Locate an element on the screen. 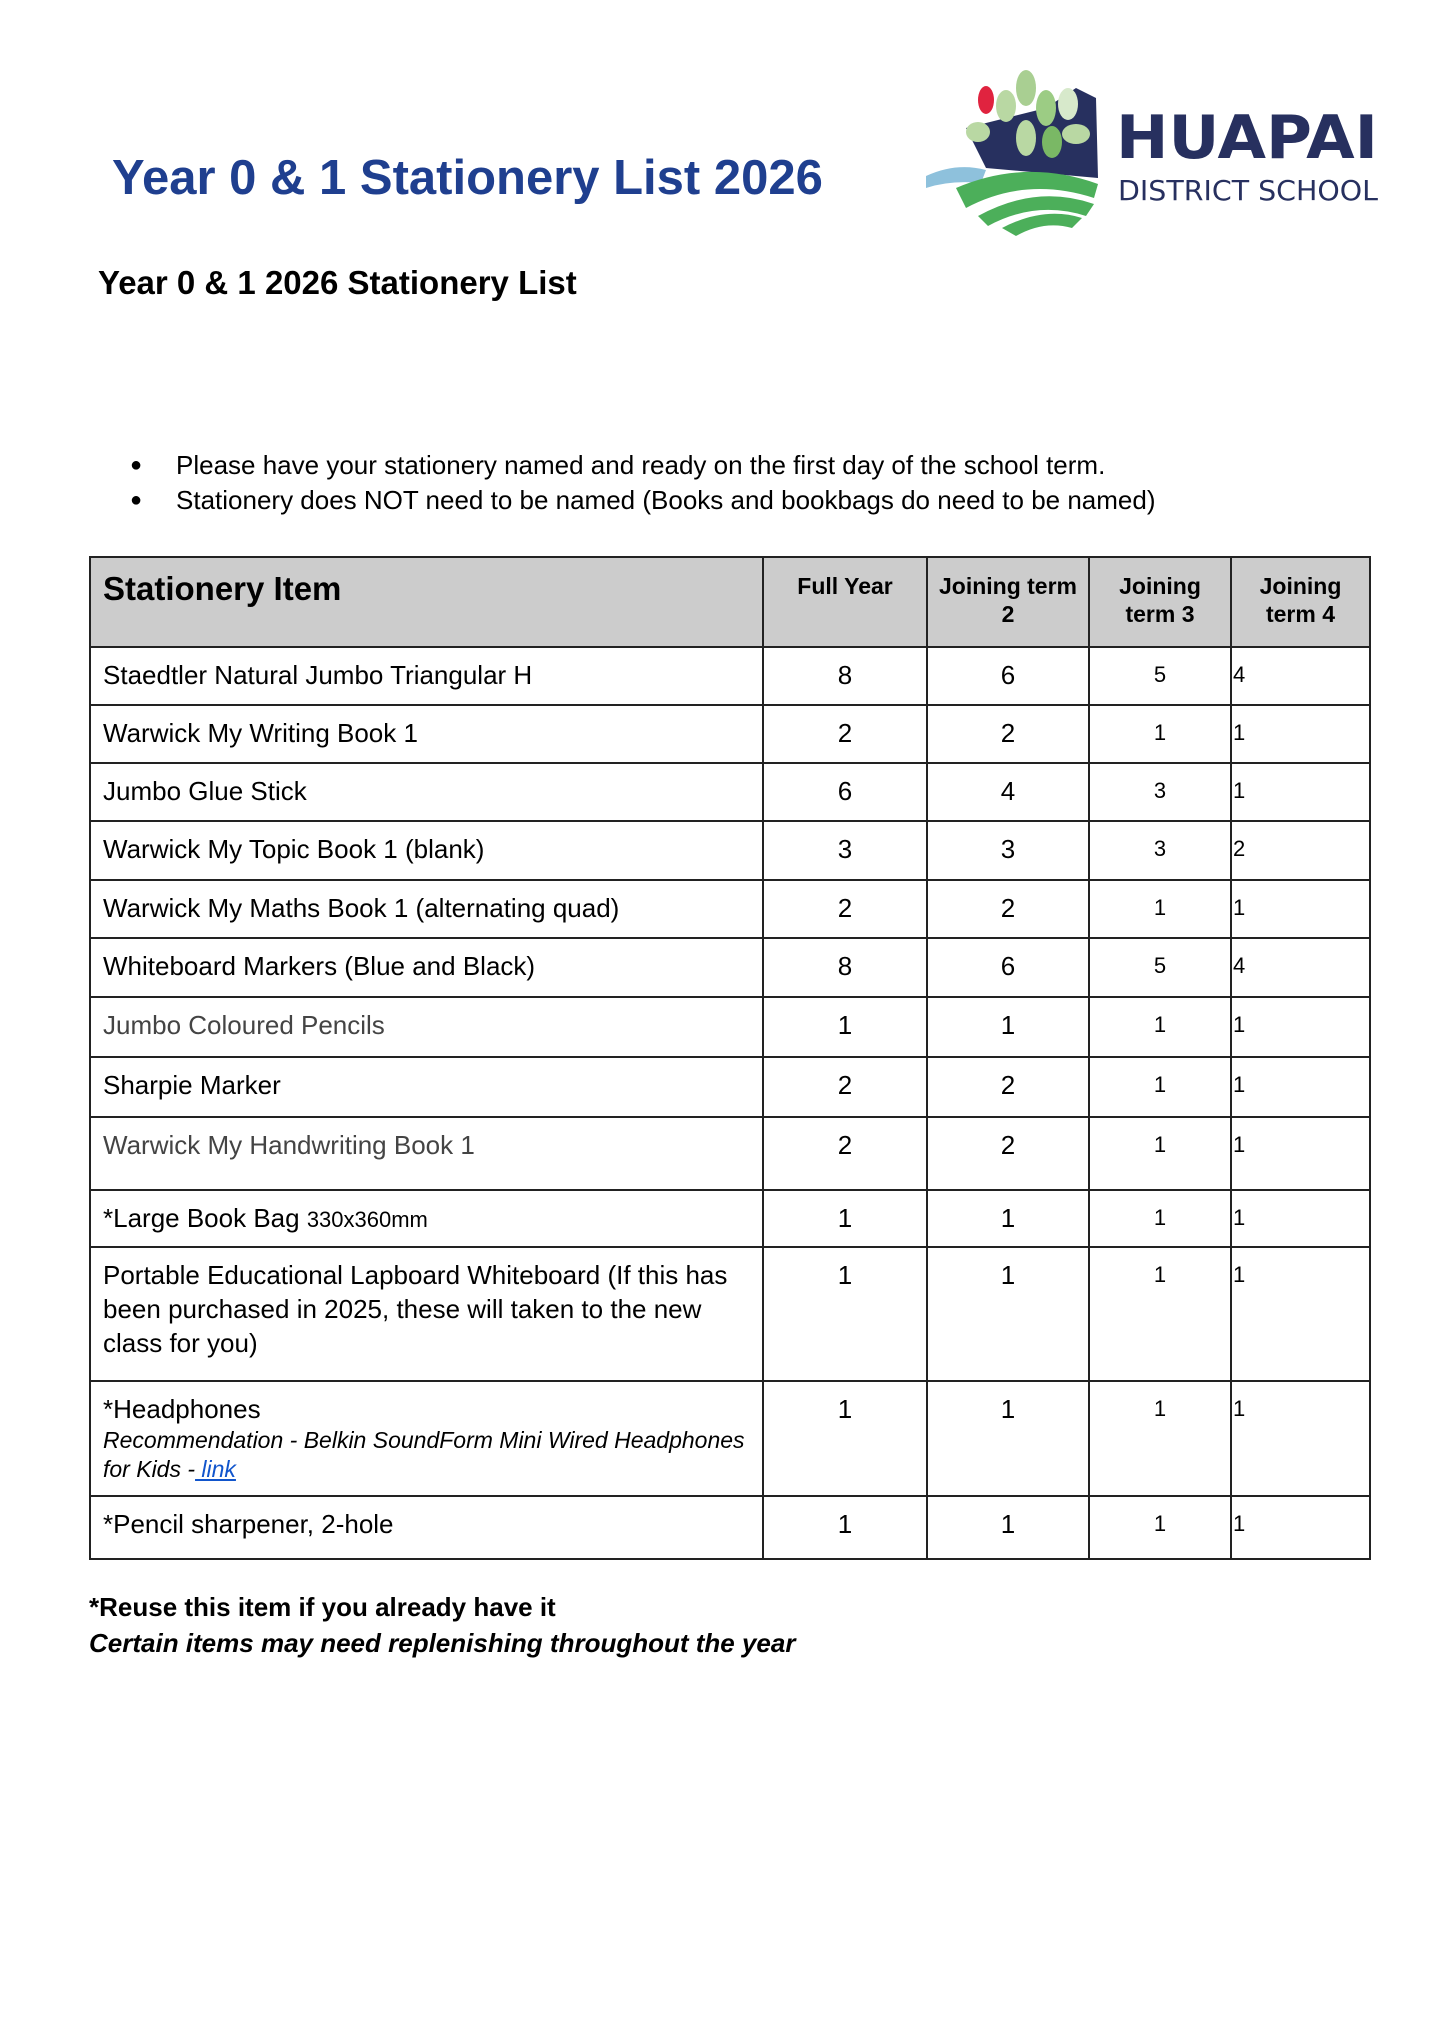 The image size is (1445, 2042). document-subtitle: Year 0 & 1 2026 Stationery List is located at coordinates (337, 282).